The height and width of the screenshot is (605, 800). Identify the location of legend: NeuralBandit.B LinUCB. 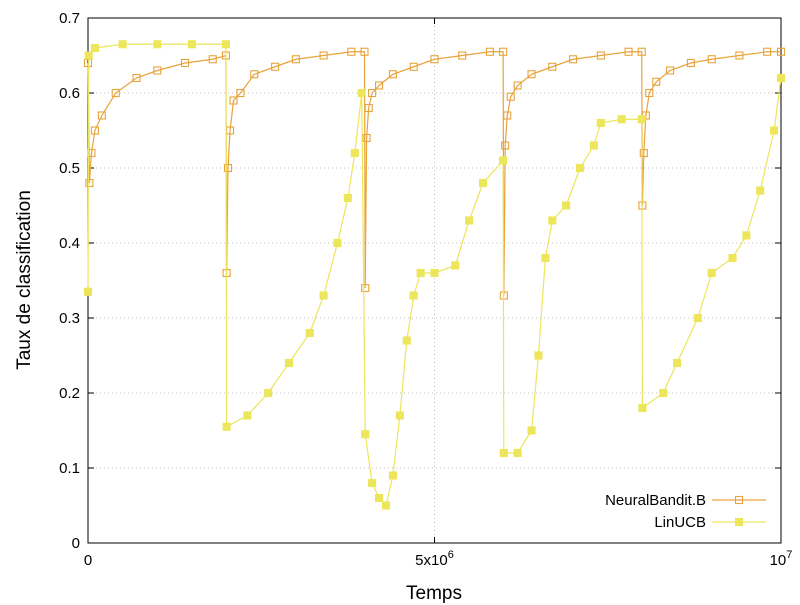
(685, 511).